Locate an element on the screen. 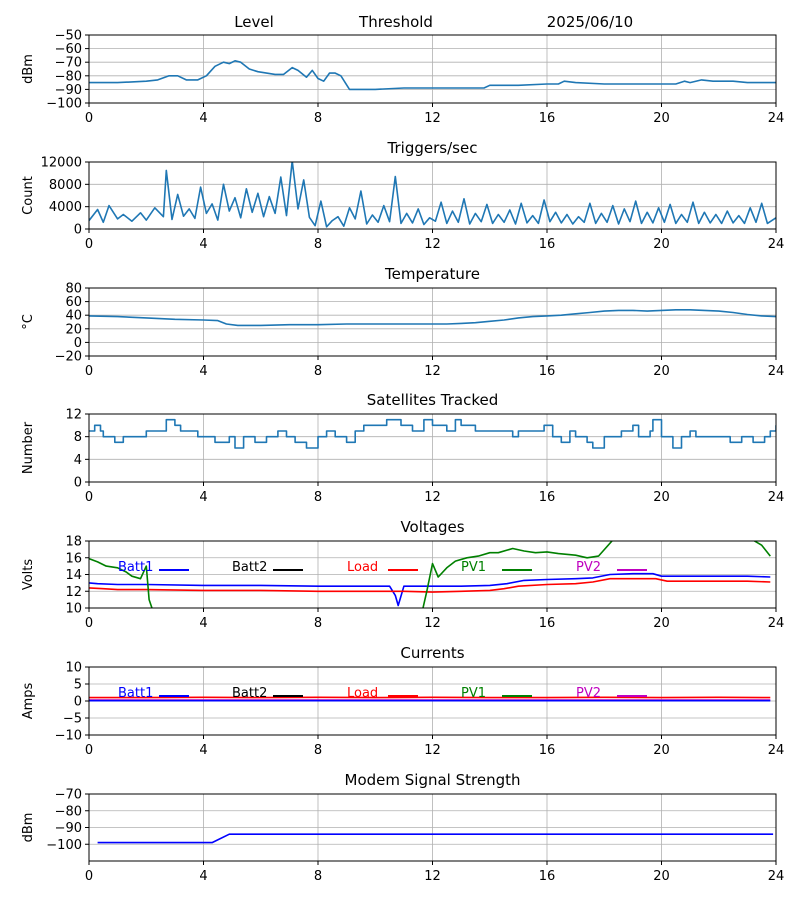  header-threshold-label: Threshold is located at coordinates (395, 22).